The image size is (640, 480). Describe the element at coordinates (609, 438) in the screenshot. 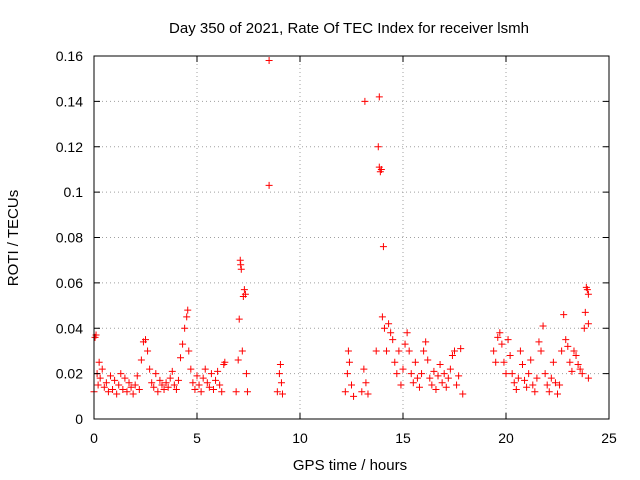

I see `x-tick-label: 25` at that location.